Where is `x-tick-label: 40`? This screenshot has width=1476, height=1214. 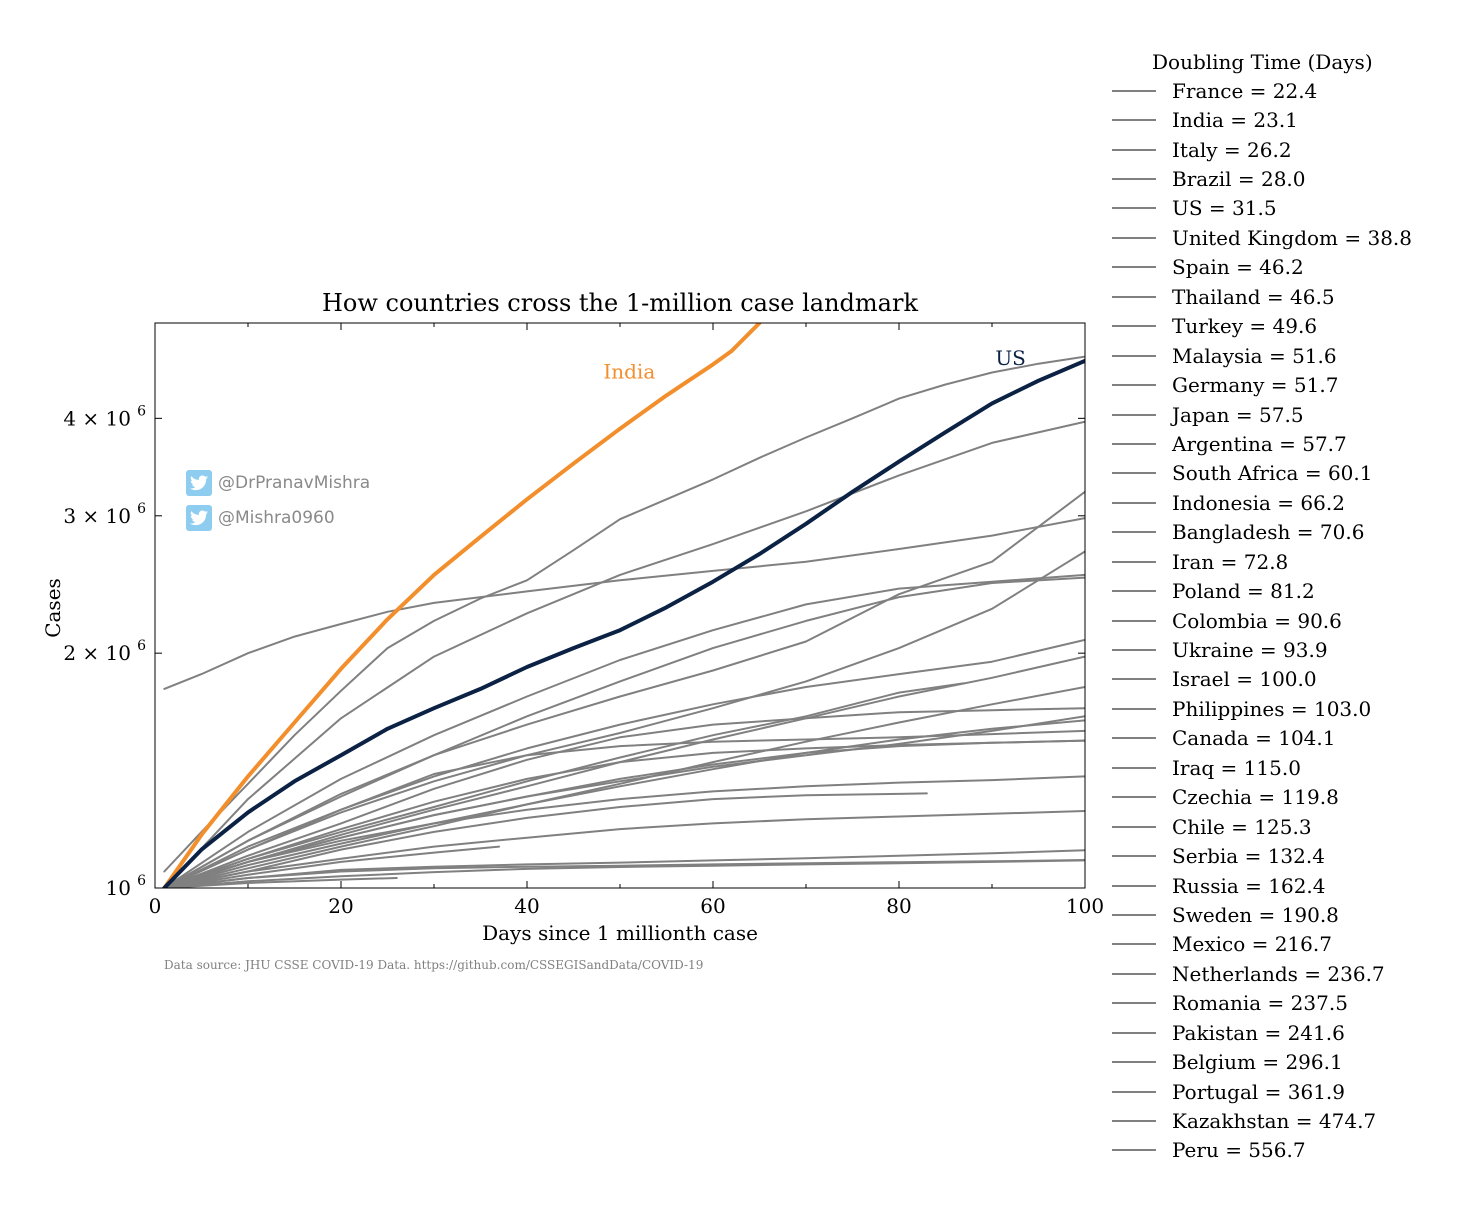 x-tick-label: 40 is located at coordinates (526, 906).